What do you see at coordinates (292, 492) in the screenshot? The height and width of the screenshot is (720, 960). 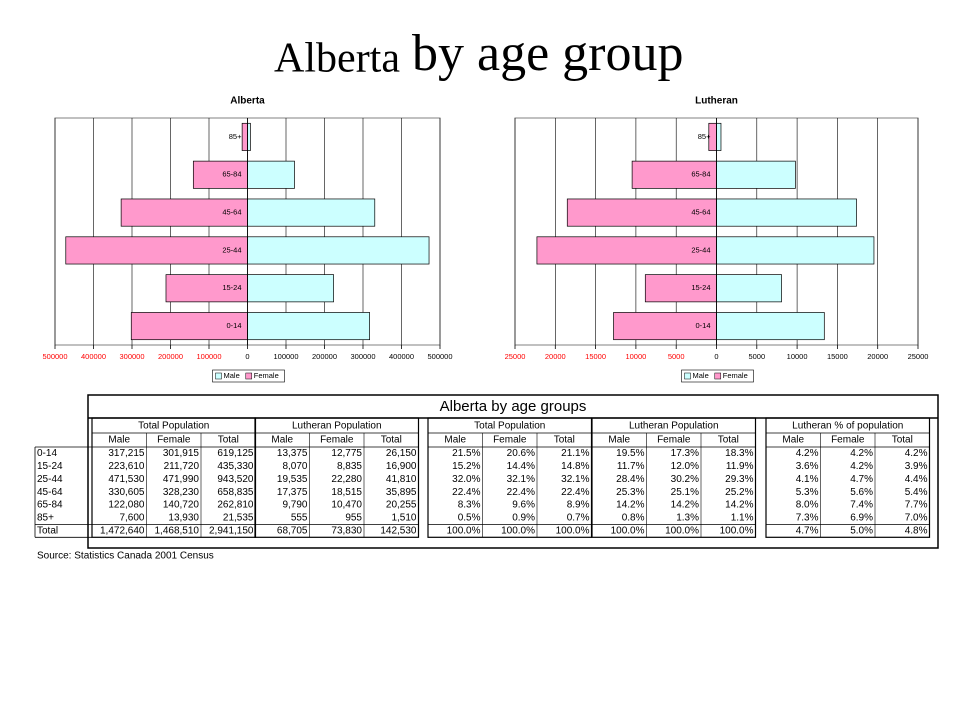 I see `table-cell: 17,375` at bounding box center [292, 492].